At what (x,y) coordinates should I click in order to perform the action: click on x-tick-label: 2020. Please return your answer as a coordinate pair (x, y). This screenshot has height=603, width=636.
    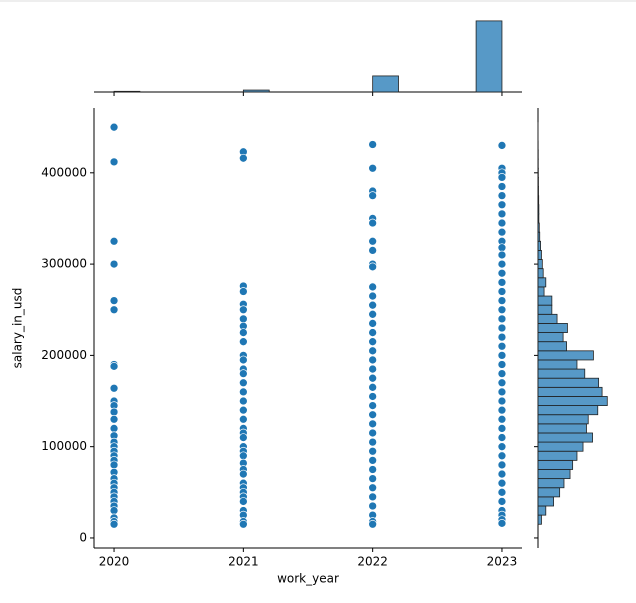
    Looking at the image, I should click on (114, 562).